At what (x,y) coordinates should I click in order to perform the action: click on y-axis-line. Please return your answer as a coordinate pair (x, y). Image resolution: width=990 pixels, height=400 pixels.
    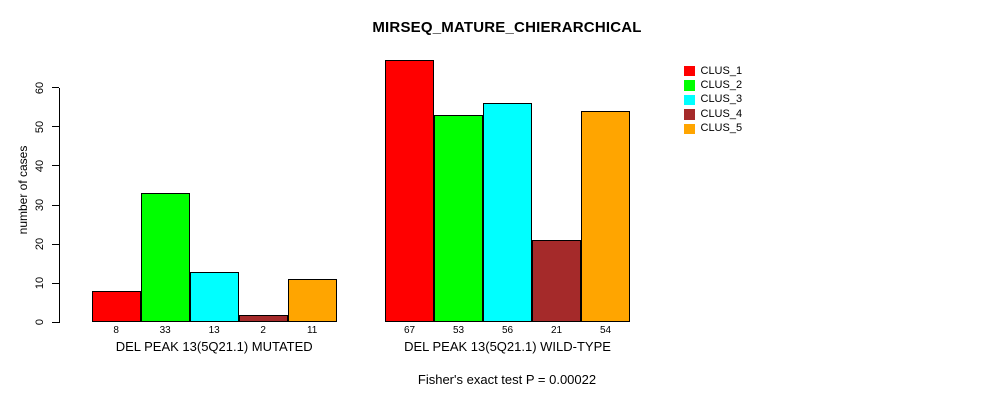
    Looking at the image, I should click on (59, 205).